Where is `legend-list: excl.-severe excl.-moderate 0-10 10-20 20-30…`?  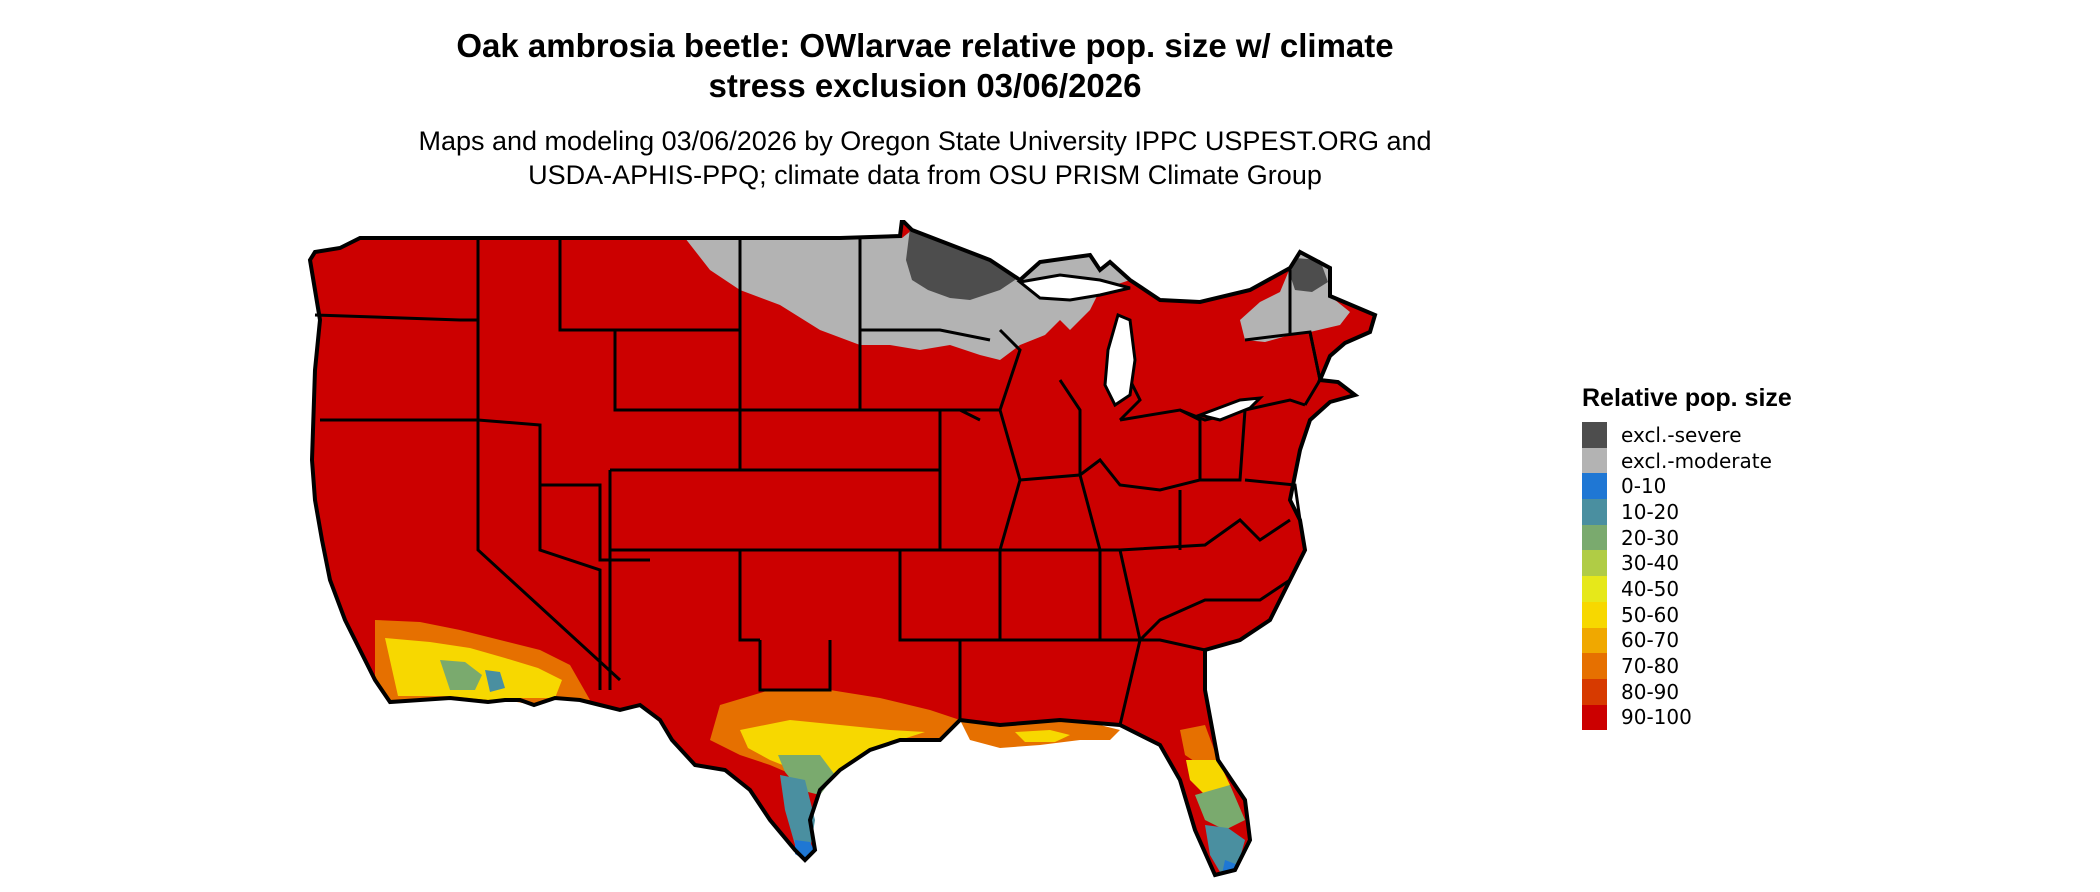
legend-list: excl.-severe excl.-moderate 0-10 10-20 20-30… is located at coordinates (1792, 576).